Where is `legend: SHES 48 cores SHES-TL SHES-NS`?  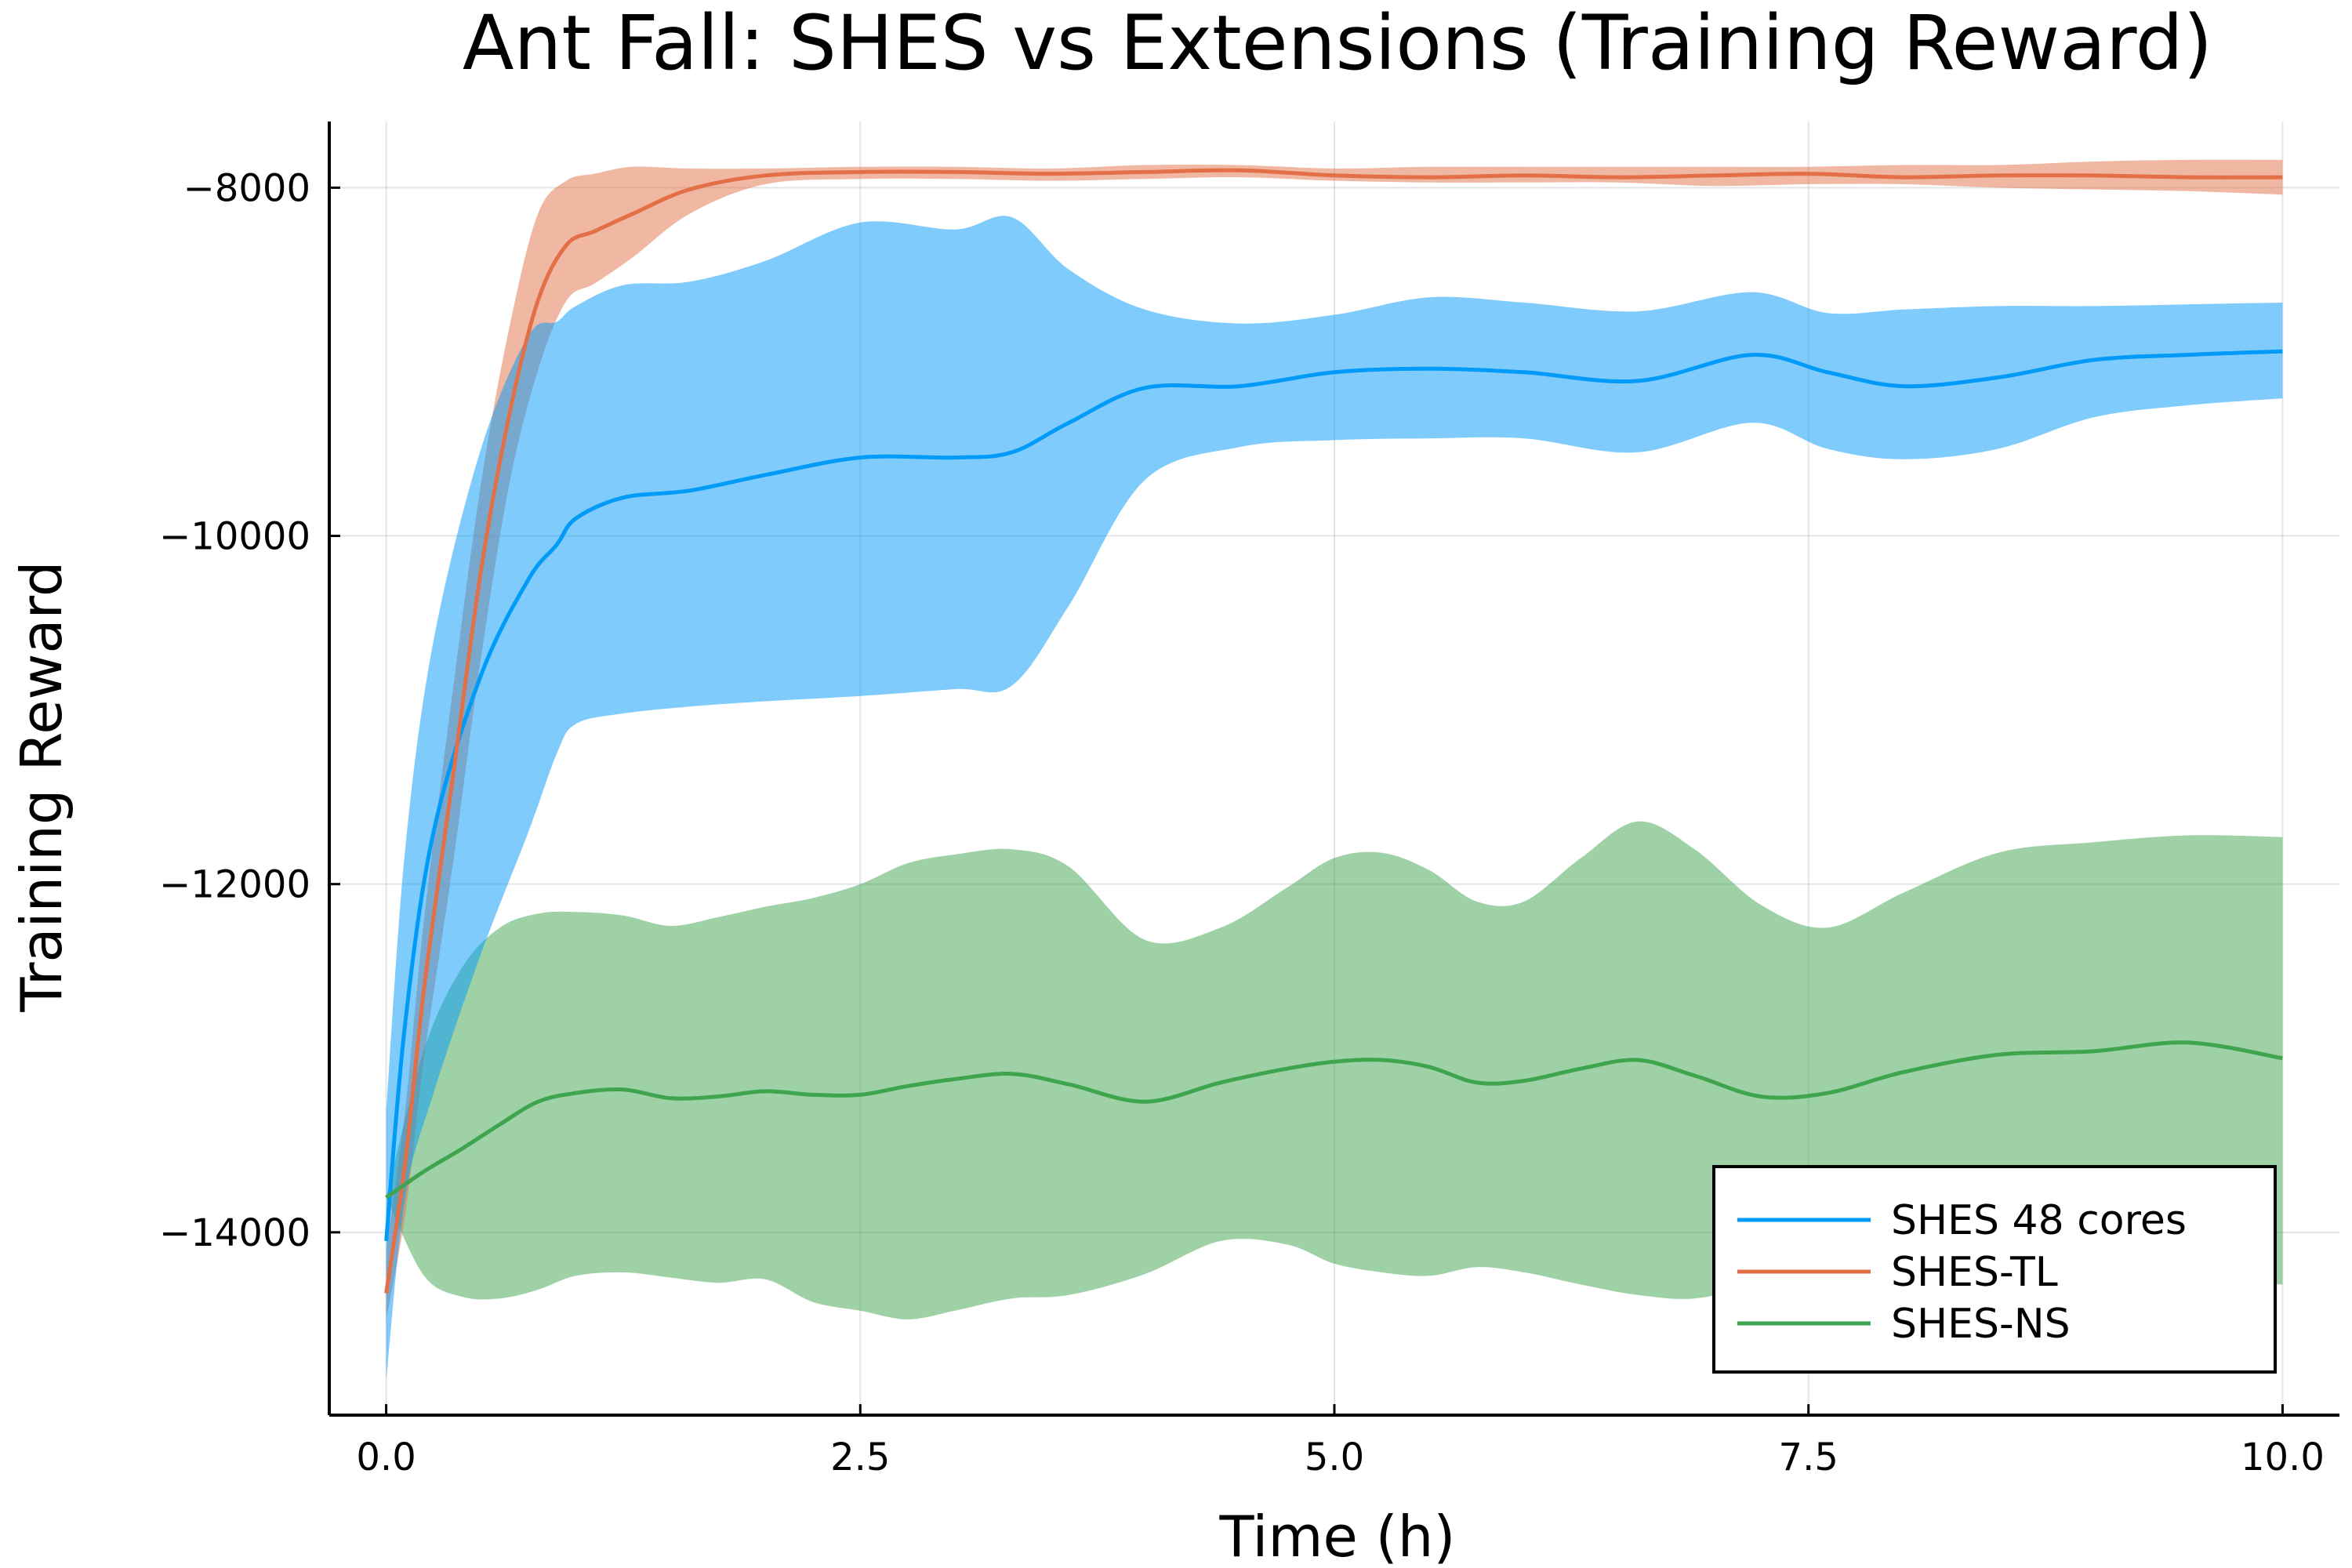
legend: SHES 48 cores SHES-TL SHES-NS is located at coordinates (1995, 1269).